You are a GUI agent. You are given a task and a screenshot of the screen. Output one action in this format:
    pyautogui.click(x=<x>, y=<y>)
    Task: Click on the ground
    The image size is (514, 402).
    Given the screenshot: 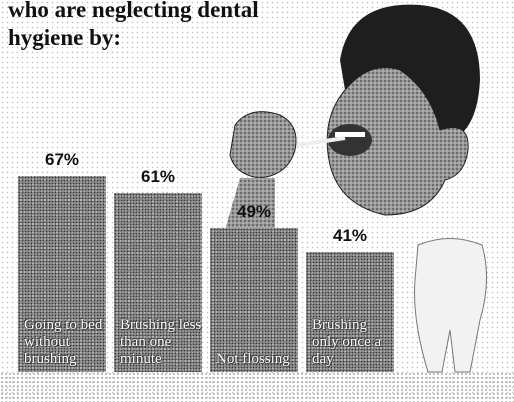 What is the action you would take?
    pyautogui.click(x=257, y=387)
    